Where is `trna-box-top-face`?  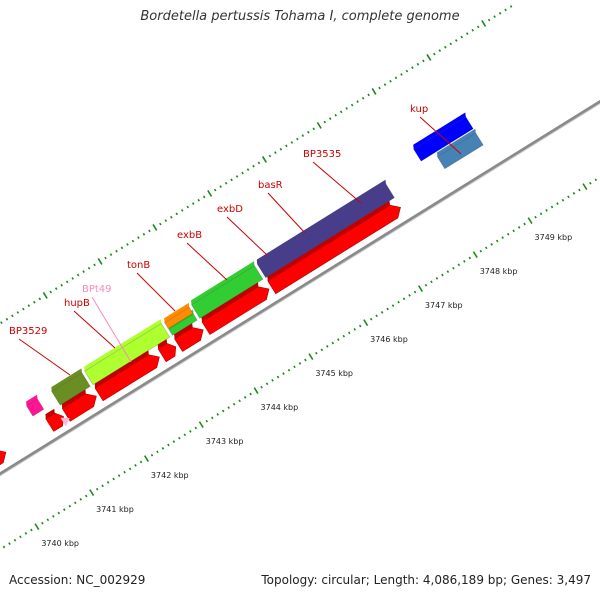 trna-box-top-face is located at coordinates (32, 400).